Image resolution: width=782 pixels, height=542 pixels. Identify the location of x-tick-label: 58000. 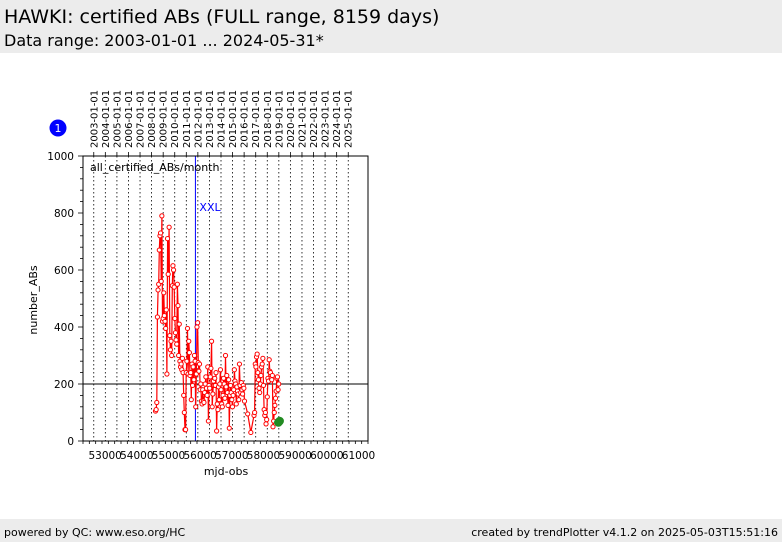
(263, 456).